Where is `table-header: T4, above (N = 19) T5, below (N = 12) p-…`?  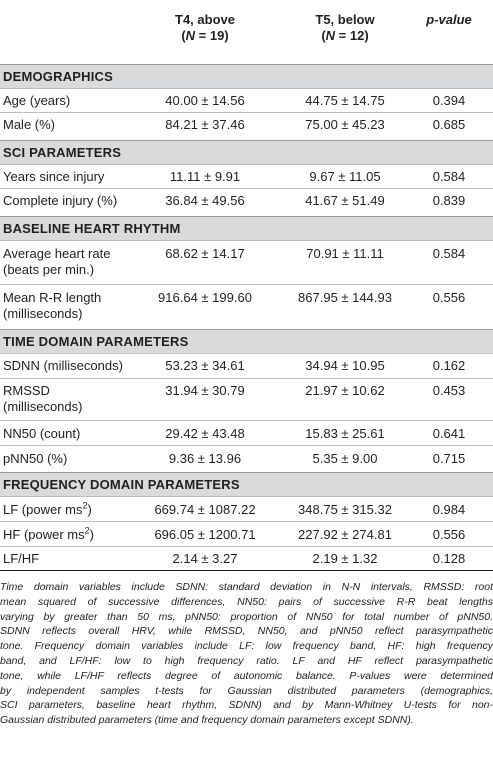 table-header: T4, above (N = 19) T5, below (N = 12) p-… is located at coordinates (246, 26).